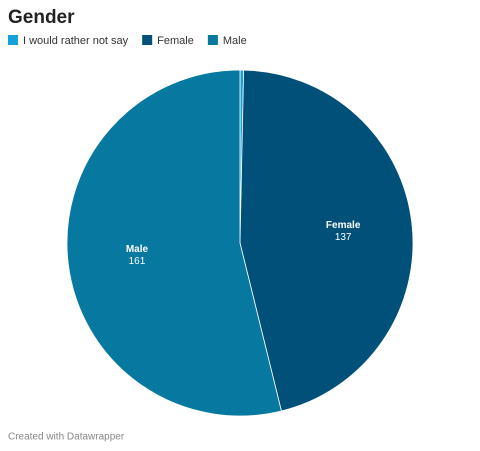 The height and width of the screenshot is (451, 480). I want to click on footer: Created with Datawrapper, so click(66, 437).